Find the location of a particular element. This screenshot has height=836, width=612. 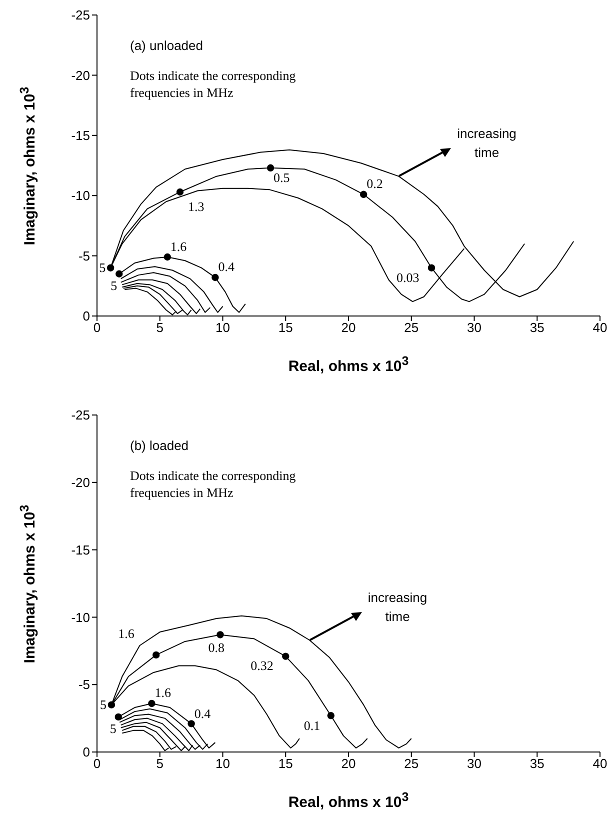

annotation: 0.32 is located at coordinates (262, 666).